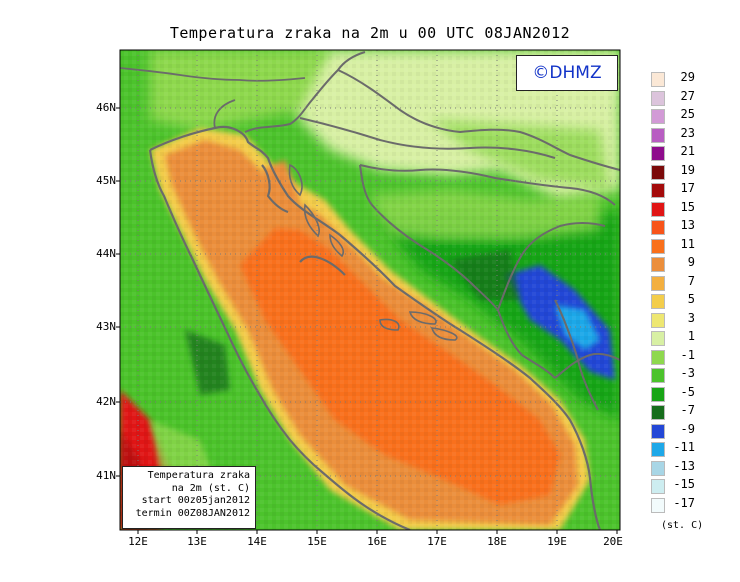 The width and height of the screenshot is (740, 582). What do you see at coordinates (691, 280) in the screenshot?
I see `legend-label: 7` at bounding box center [691, 280].